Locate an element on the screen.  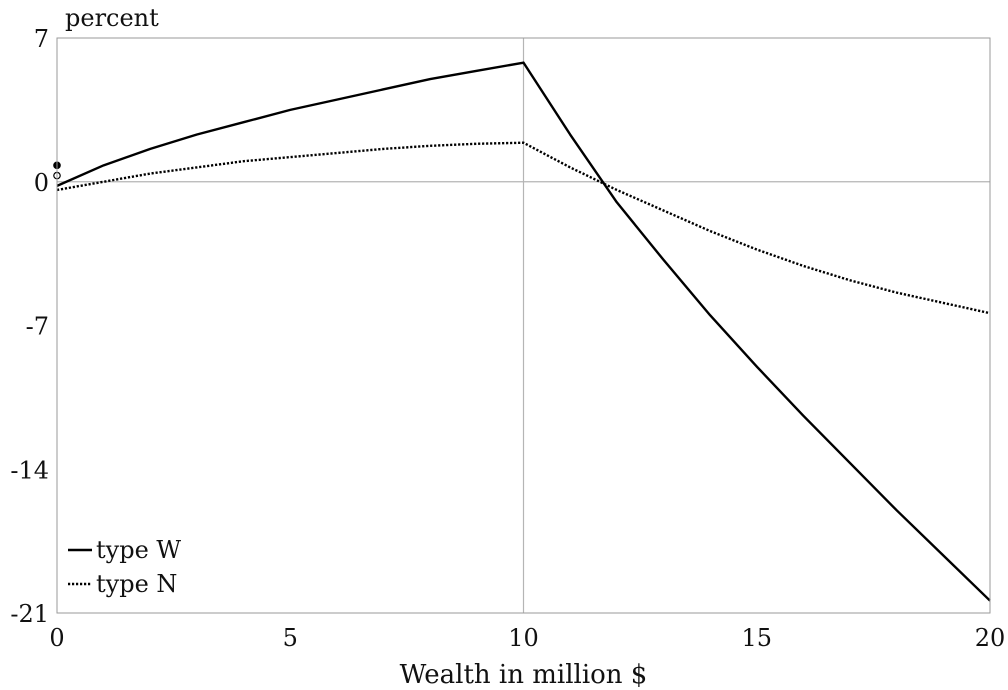
x-tick-label: 20 is located at coordinates (990, 638).